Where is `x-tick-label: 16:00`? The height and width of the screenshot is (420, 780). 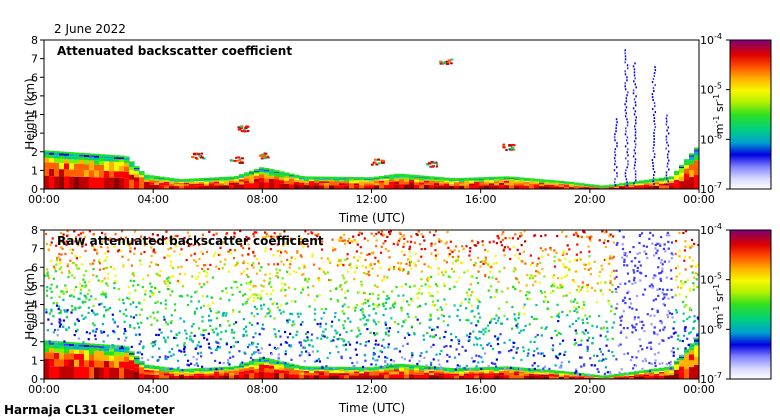
x-tick-label: 16:00 is located at coordinates (481, 389).